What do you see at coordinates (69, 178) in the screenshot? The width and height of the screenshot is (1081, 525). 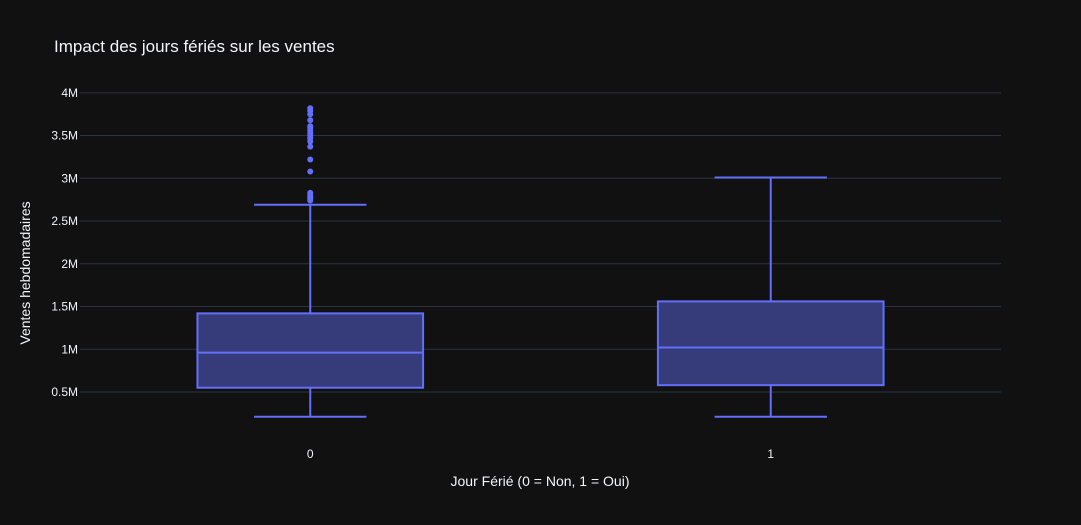 I see `y-tick-label: 3M` at bounding box center [69, 178].